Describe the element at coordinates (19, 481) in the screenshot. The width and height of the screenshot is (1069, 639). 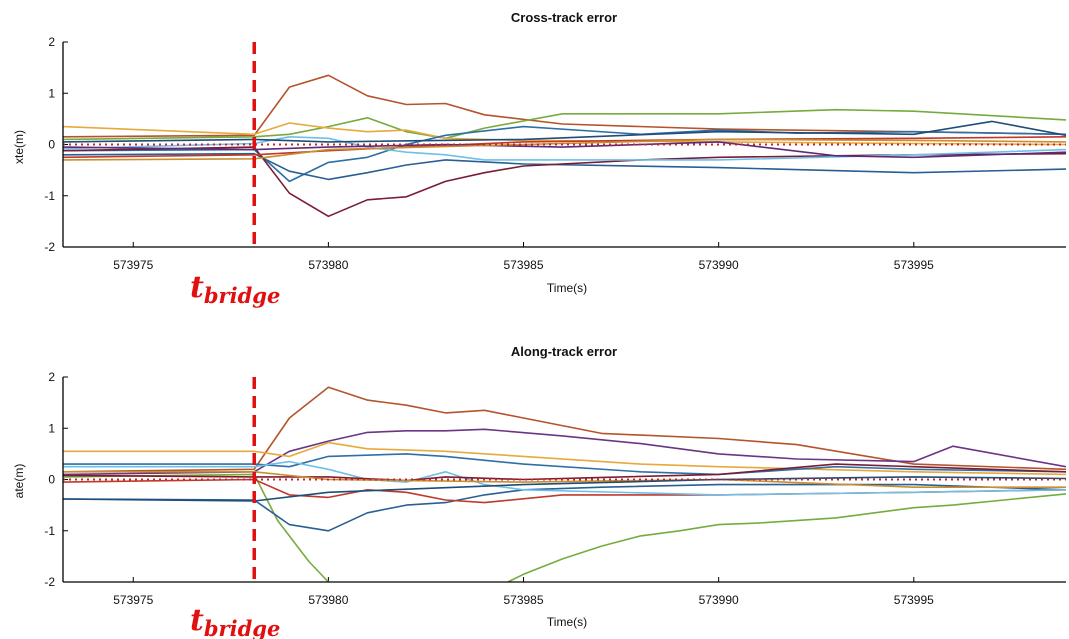
I see `y-axis-label: ate(m)` at that location.